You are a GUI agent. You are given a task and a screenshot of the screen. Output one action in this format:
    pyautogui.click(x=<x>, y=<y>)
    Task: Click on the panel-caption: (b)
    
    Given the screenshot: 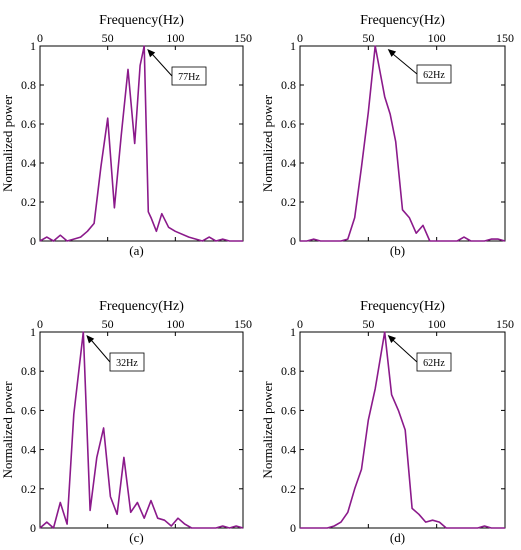 What is the action you would take?
    pyautogui.click(x=397, y=250)
    